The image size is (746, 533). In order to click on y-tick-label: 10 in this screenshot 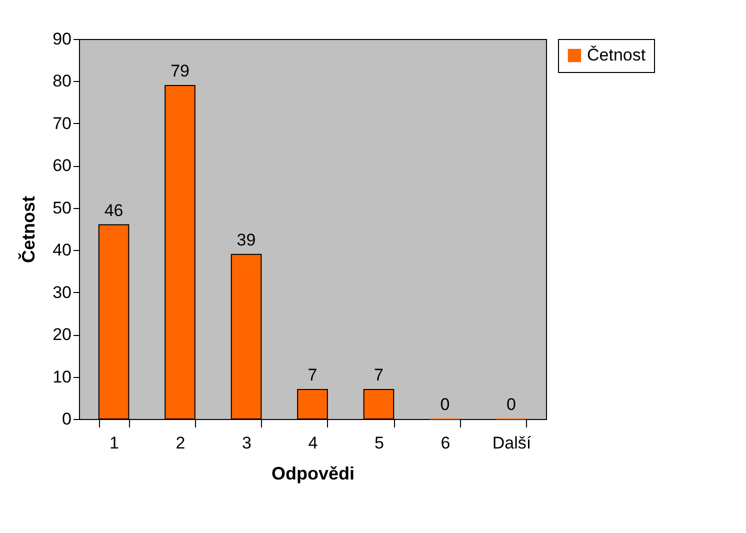, I will do `click(62, 376)`.